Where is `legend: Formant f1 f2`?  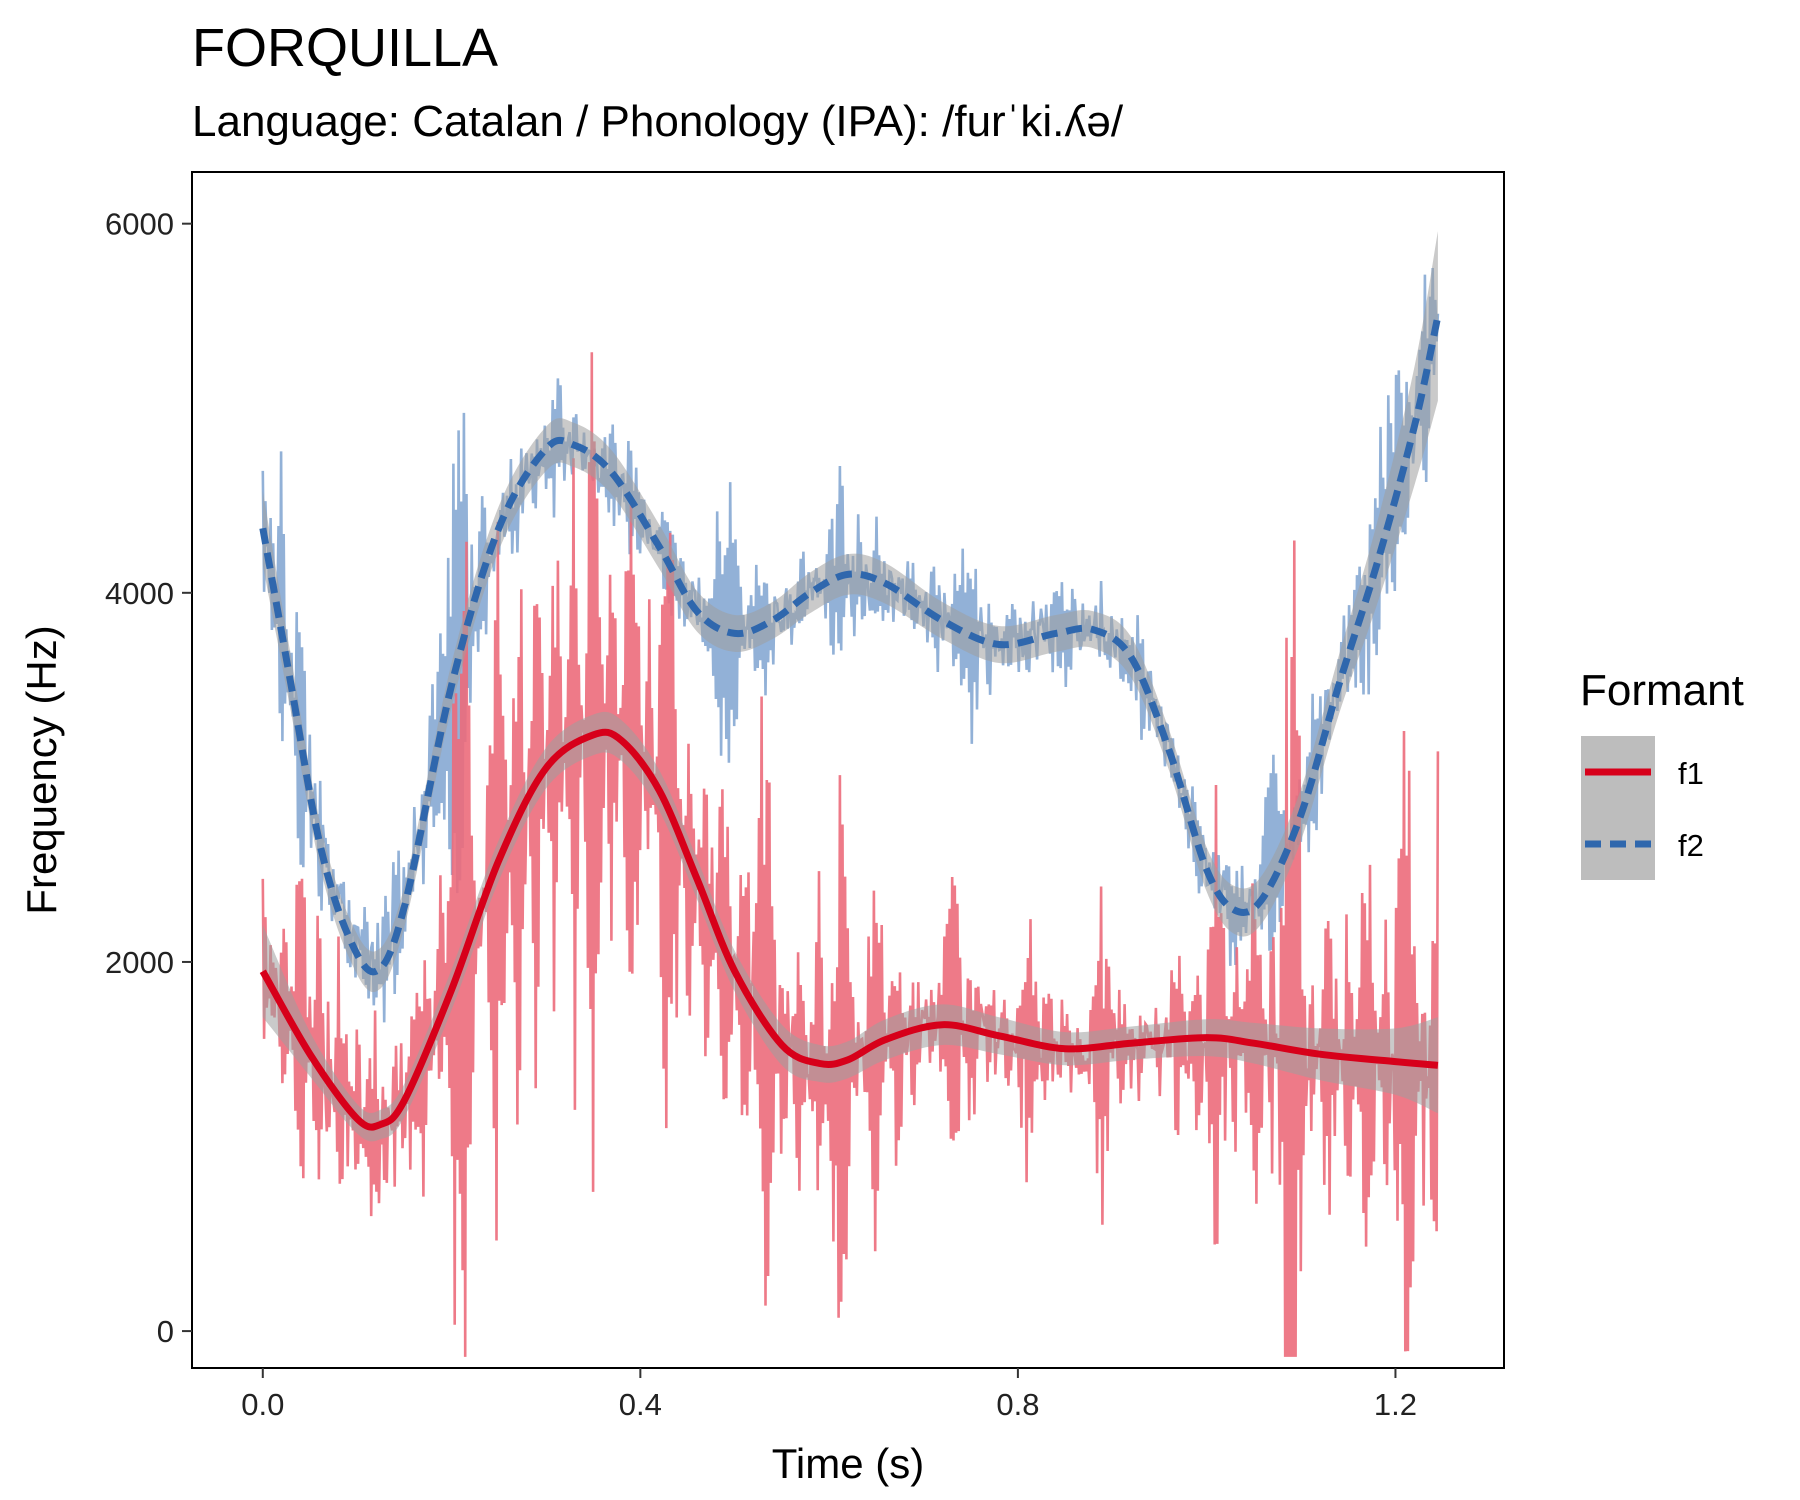
legend: Formant f1 f2 is located at coordinates (1662, 773).